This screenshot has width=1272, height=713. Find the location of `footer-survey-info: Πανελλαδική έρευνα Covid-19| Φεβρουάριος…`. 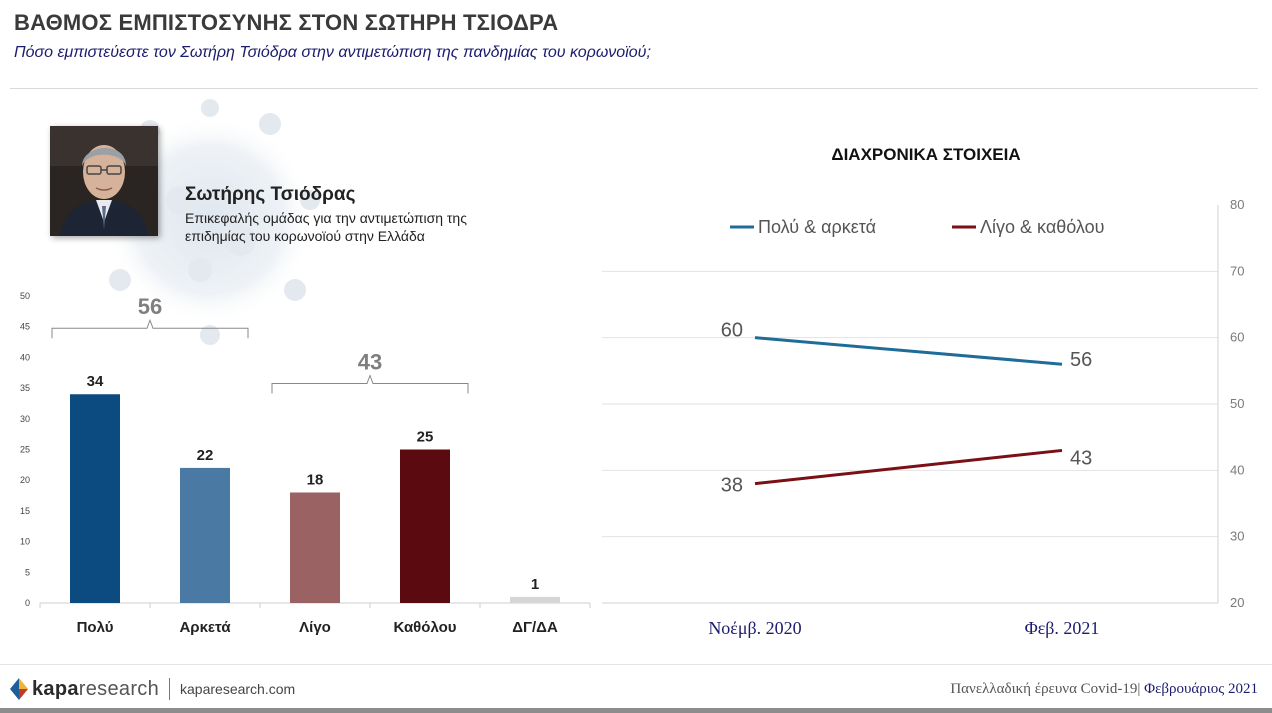

footer-survey-info: Πανελλαδική έρευνα Covid-19| Φεβρουάριος… is located at coordinates (1104, 689).